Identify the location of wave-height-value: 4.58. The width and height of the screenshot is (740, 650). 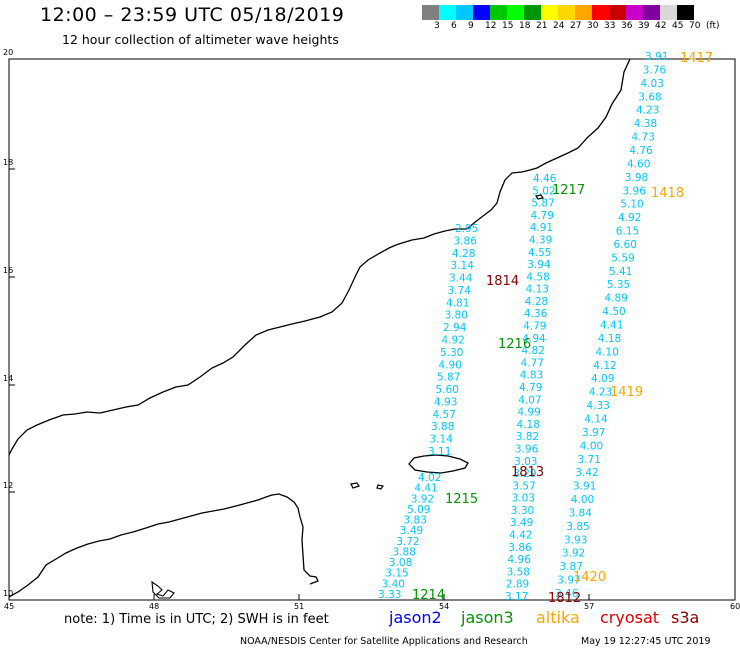
(537, 277).